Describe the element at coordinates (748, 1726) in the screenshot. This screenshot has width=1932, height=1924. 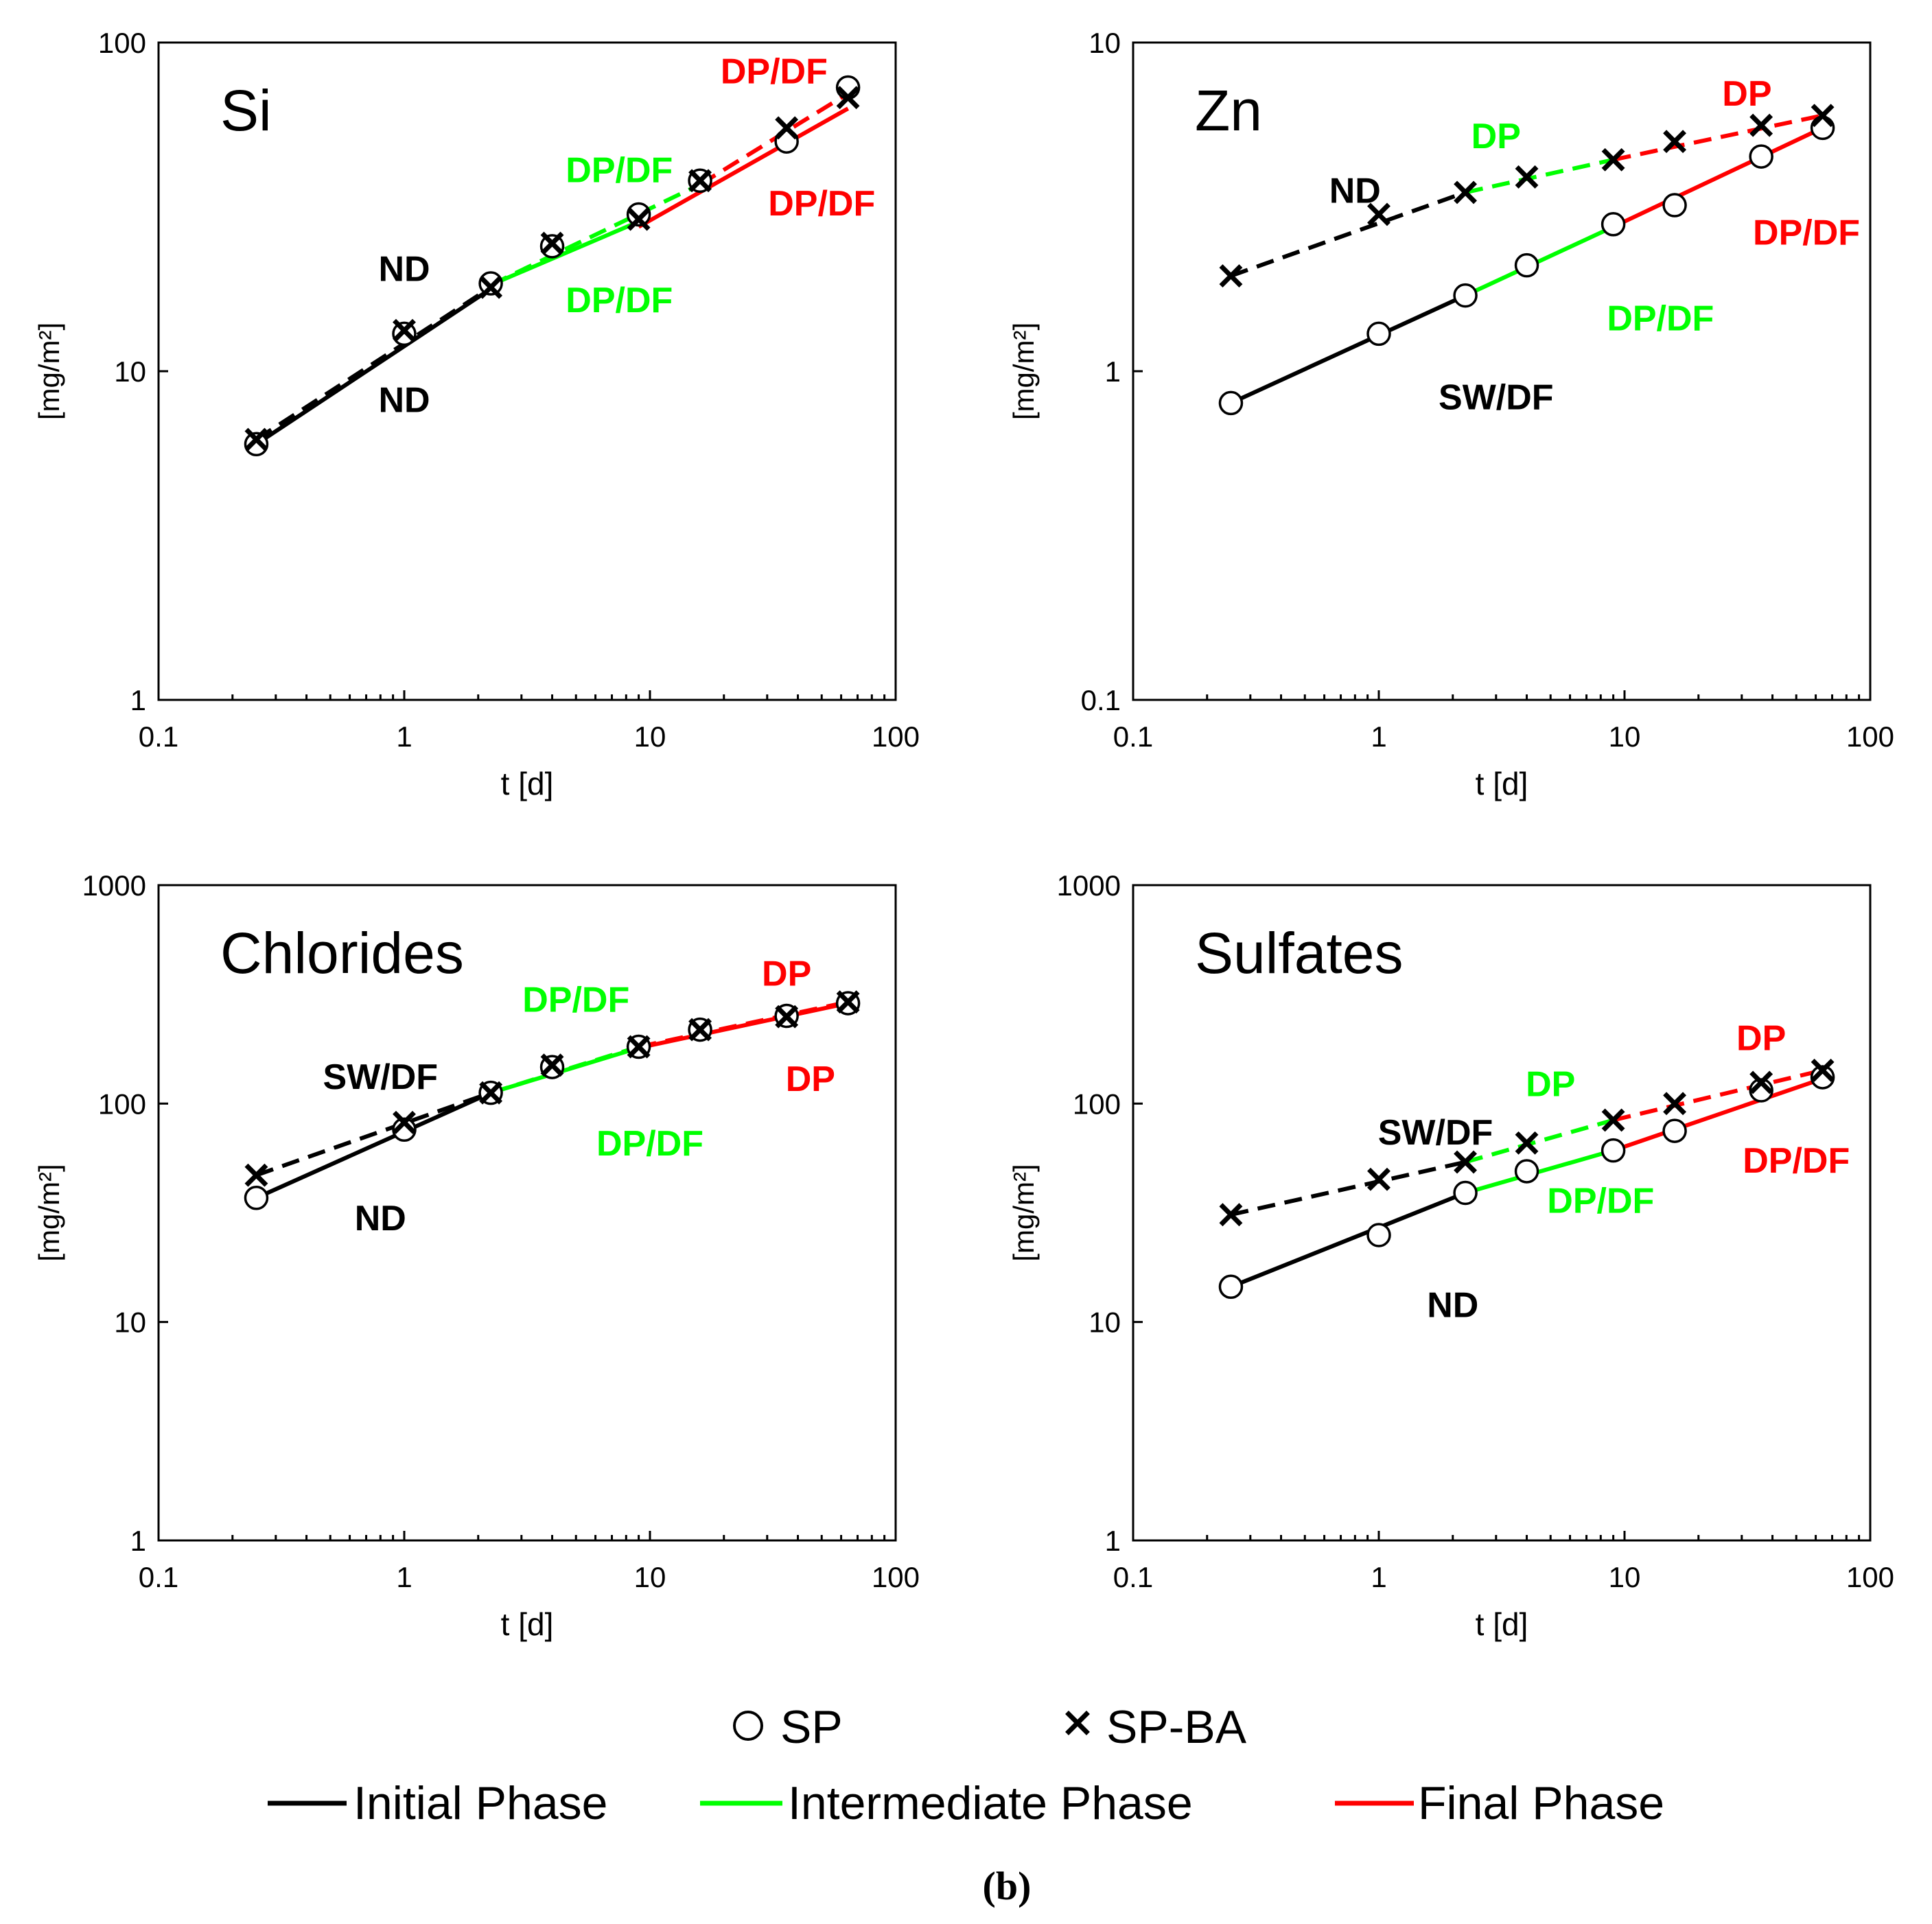
I see `legend-marker-sp` at that location.